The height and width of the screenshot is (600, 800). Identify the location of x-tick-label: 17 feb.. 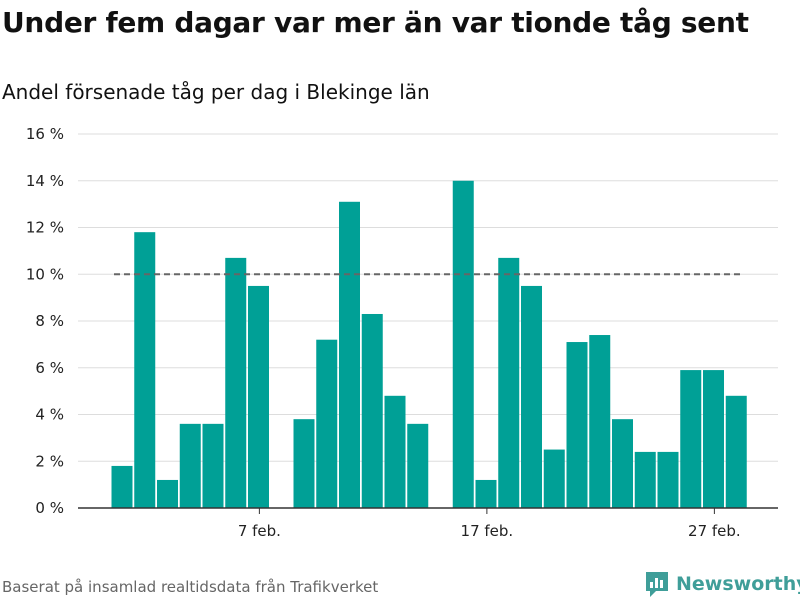
(487, 531).